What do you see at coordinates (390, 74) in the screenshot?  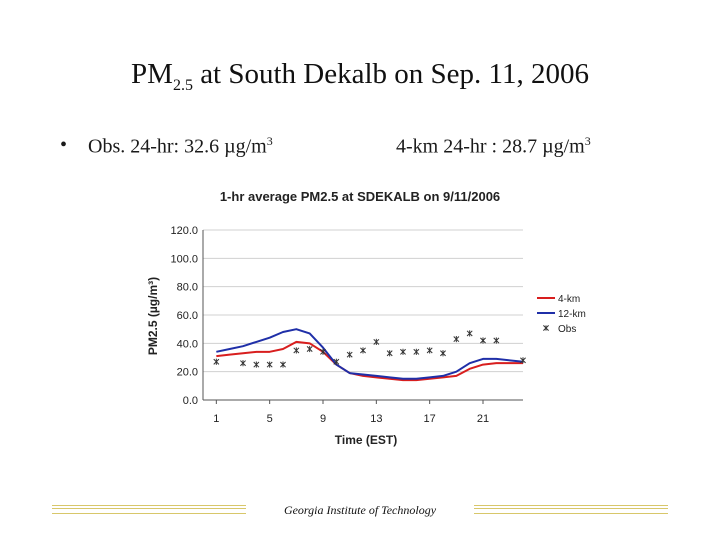 I see `title-rest: at South Dekalb on Sep. 11, 2006` at bounding box center [390, 74].